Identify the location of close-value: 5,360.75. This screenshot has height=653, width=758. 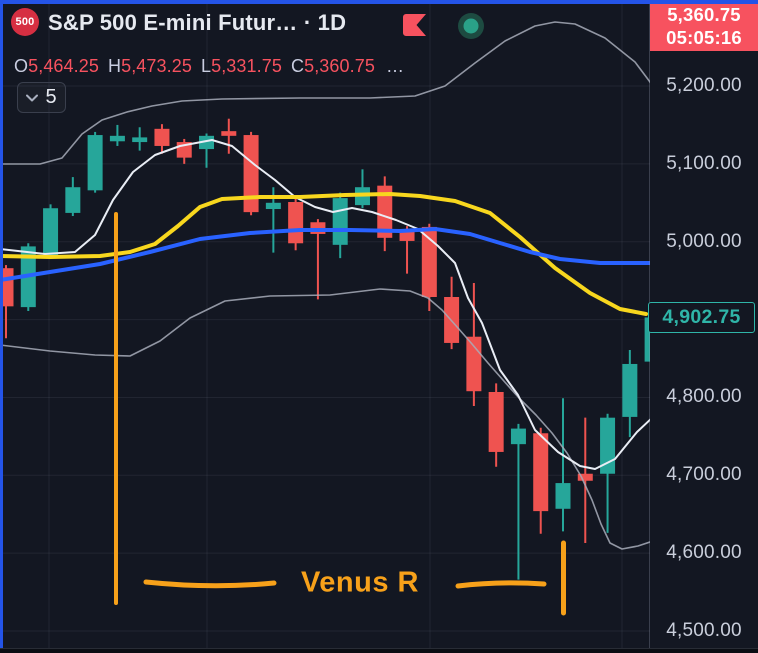
(339, 65).